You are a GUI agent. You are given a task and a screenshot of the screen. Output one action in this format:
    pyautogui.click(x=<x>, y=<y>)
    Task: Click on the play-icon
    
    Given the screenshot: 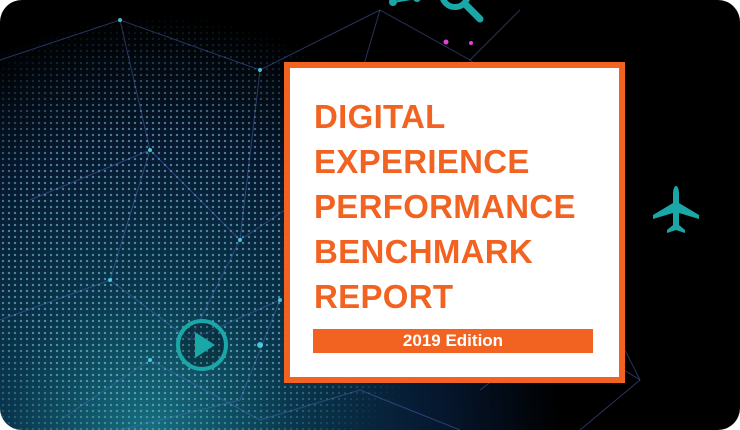 What is the action you would take?
    pyautogui.click(x=202, y=345)
    